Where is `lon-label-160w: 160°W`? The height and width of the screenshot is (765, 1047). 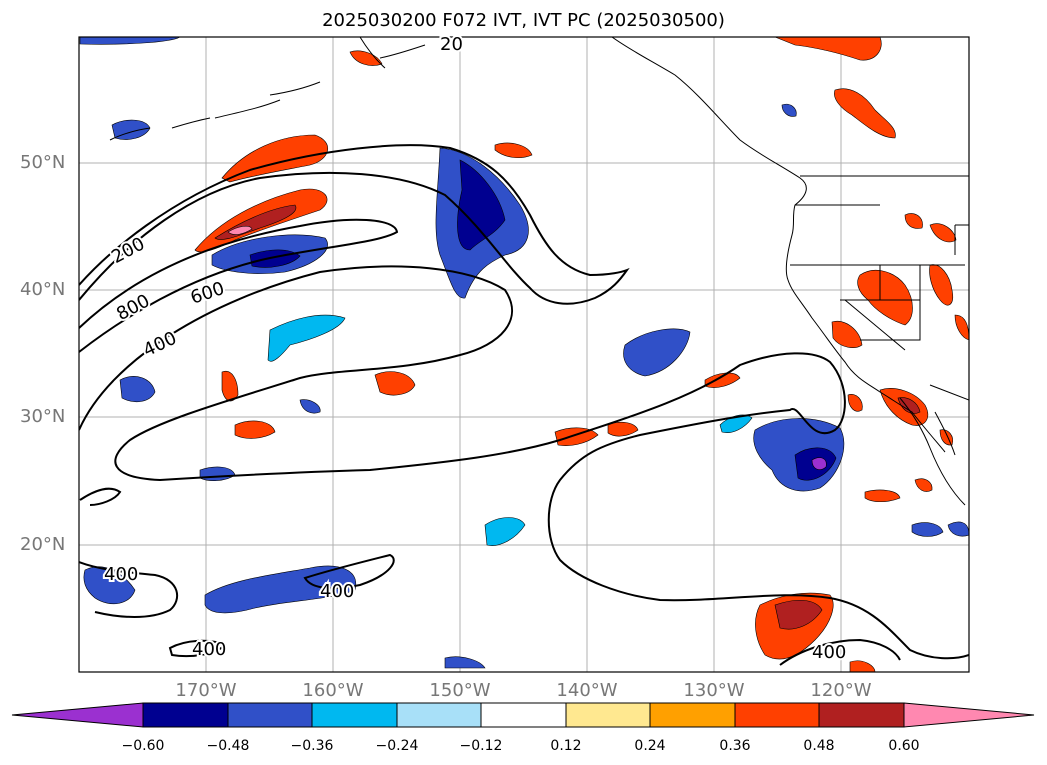
lon-label-160w: 160°W is located at coordinates (333, 690).